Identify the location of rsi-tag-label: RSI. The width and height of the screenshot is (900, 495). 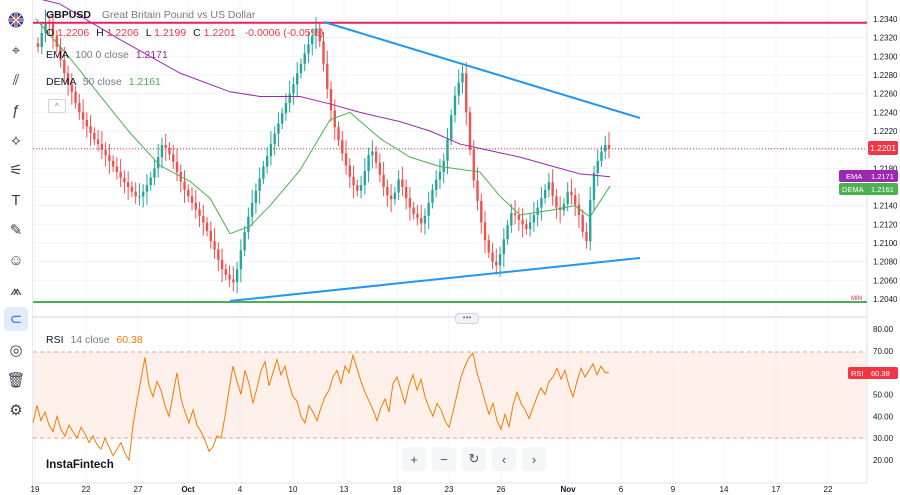
(857, 373).